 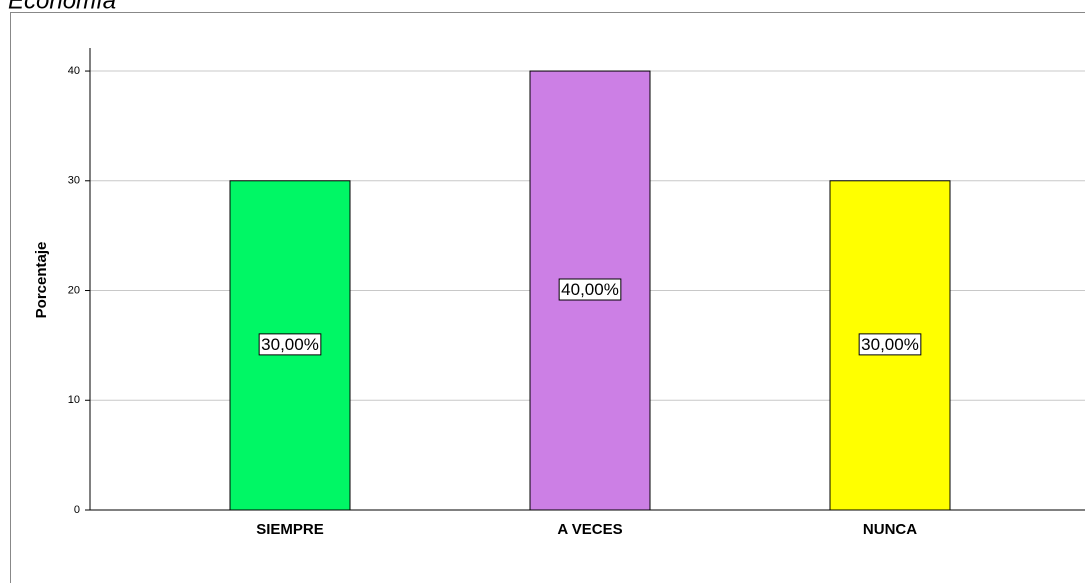 What do you see at coordinates (41, 280) in the screenshot?
I see `y-axis-label: Porcentaje` at bounding box center [41, 280].